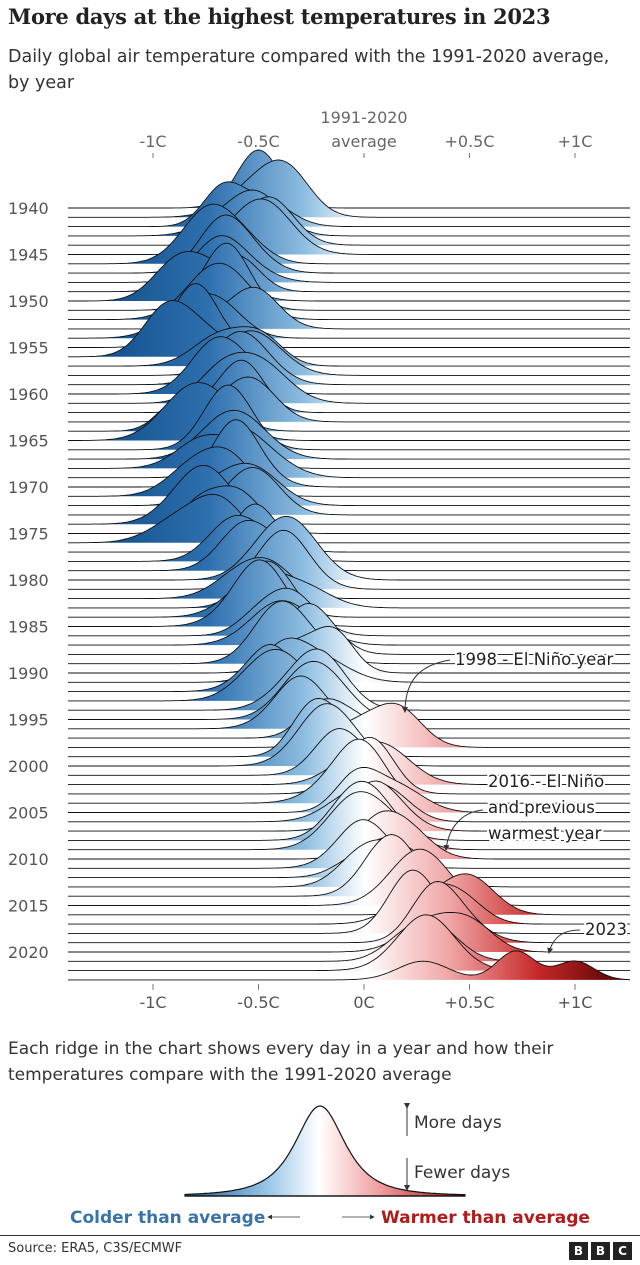  I want to click on ridge-fill-1990, so click(349, 649).